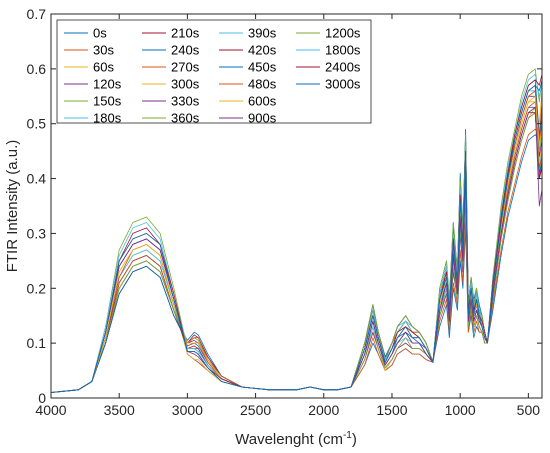 This screenshot has height=453, width=550. Describe the element at coordinates (262, 101) in the screenshot. I see `legend-label-600s: 600s` at that location.